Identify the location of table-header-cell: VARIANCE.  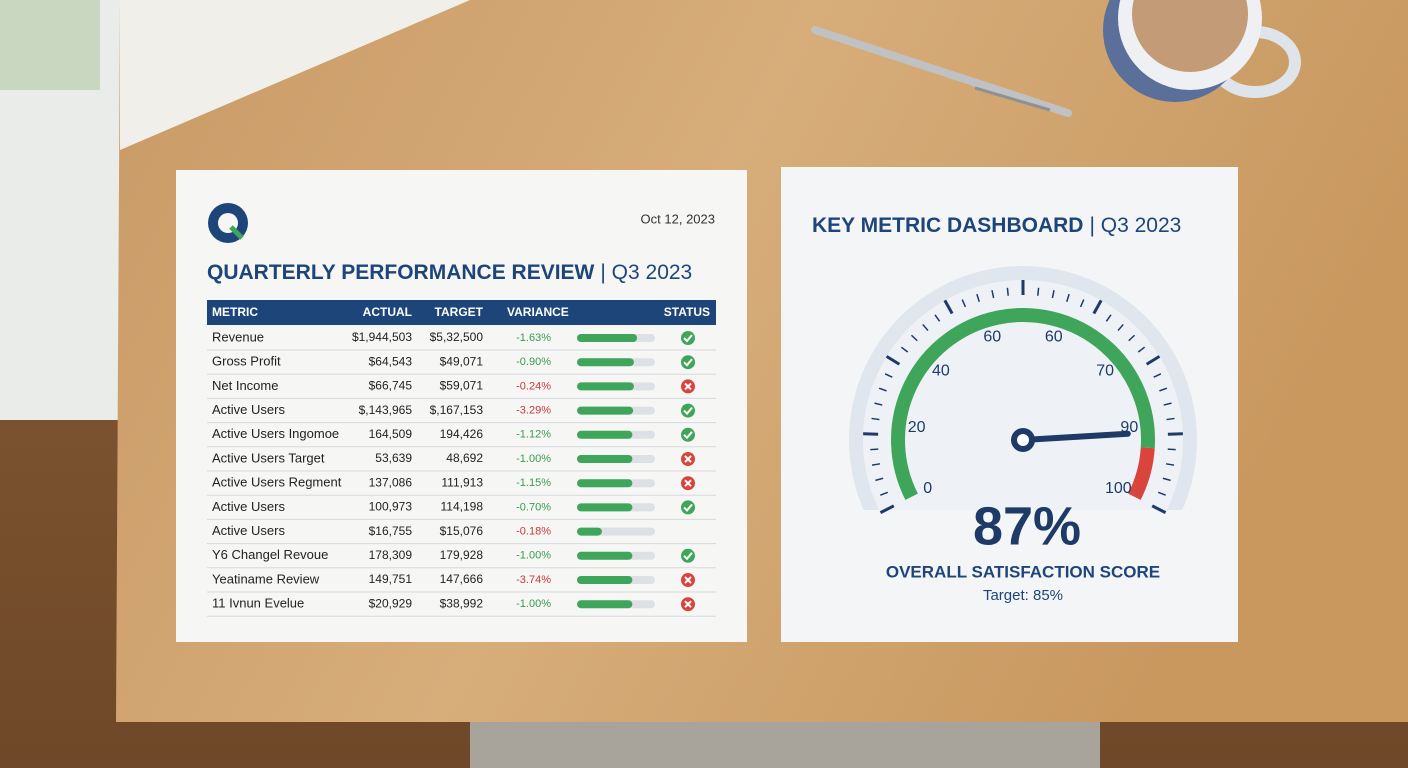
(538, 312).